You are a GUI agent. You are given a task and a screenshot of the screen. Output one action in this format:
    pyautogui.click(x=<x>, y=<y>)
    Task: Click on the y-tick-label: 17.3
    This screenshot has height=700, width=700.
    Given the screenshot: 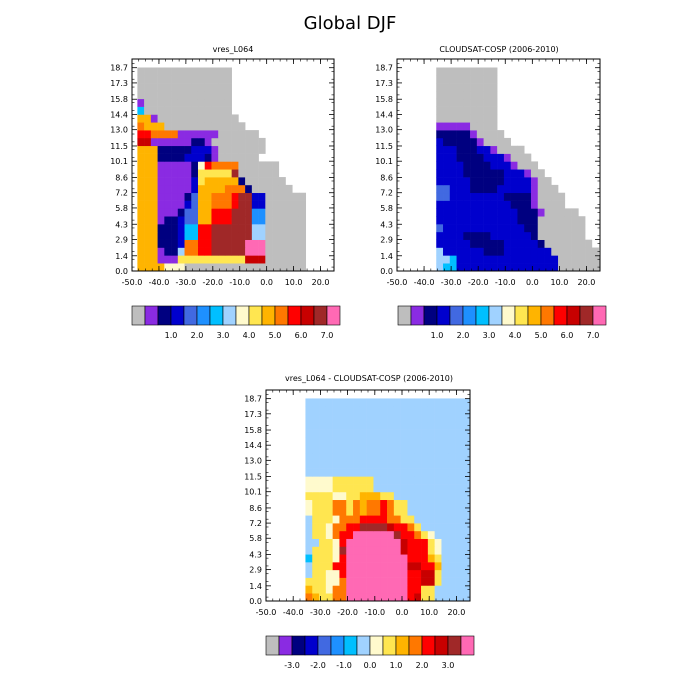 What is the action you would take?
    pyautogui.click(x=253, y=414)
    